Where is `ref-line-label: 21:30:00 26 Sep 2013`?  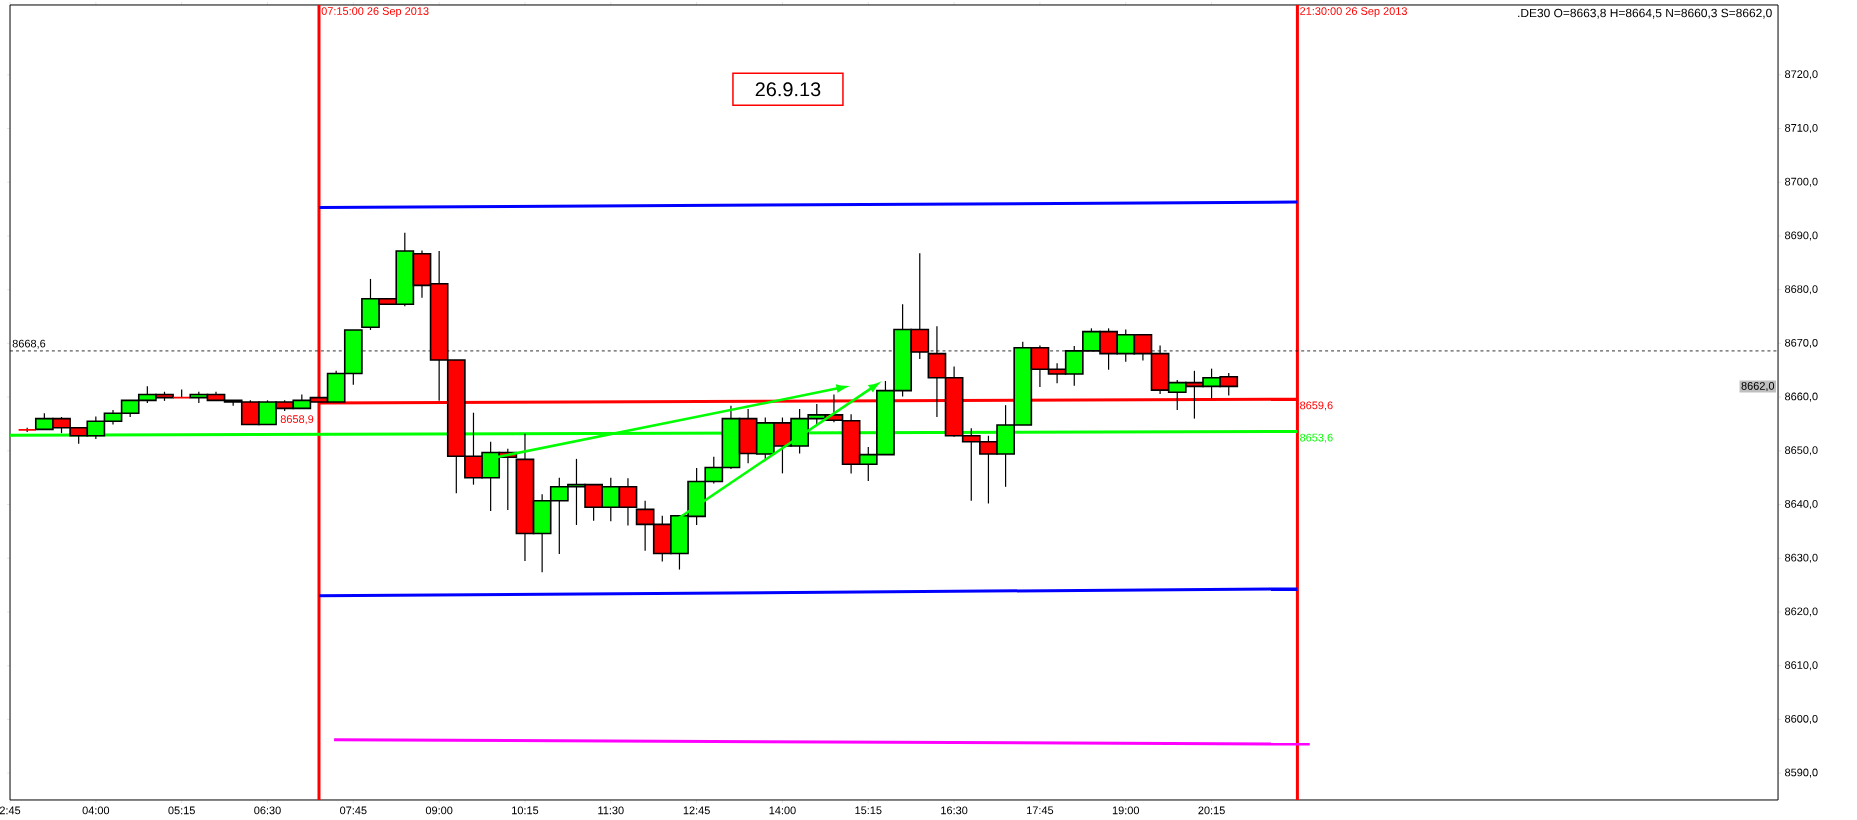
ref-line-label: 21:30:00 26 Sep 2013 is located at coordinates (1353, 12).